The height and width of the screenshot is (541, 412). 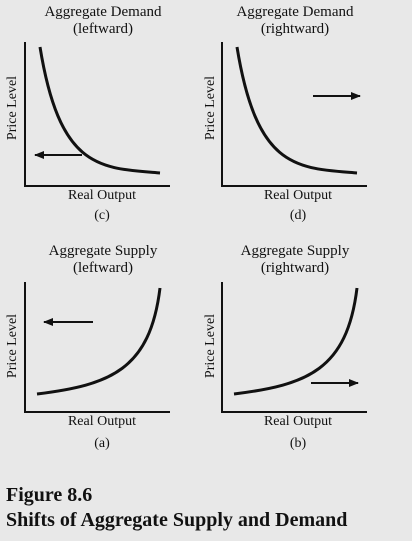 I want to click on panel-b-supply-curve, so click(x=296, y=341).